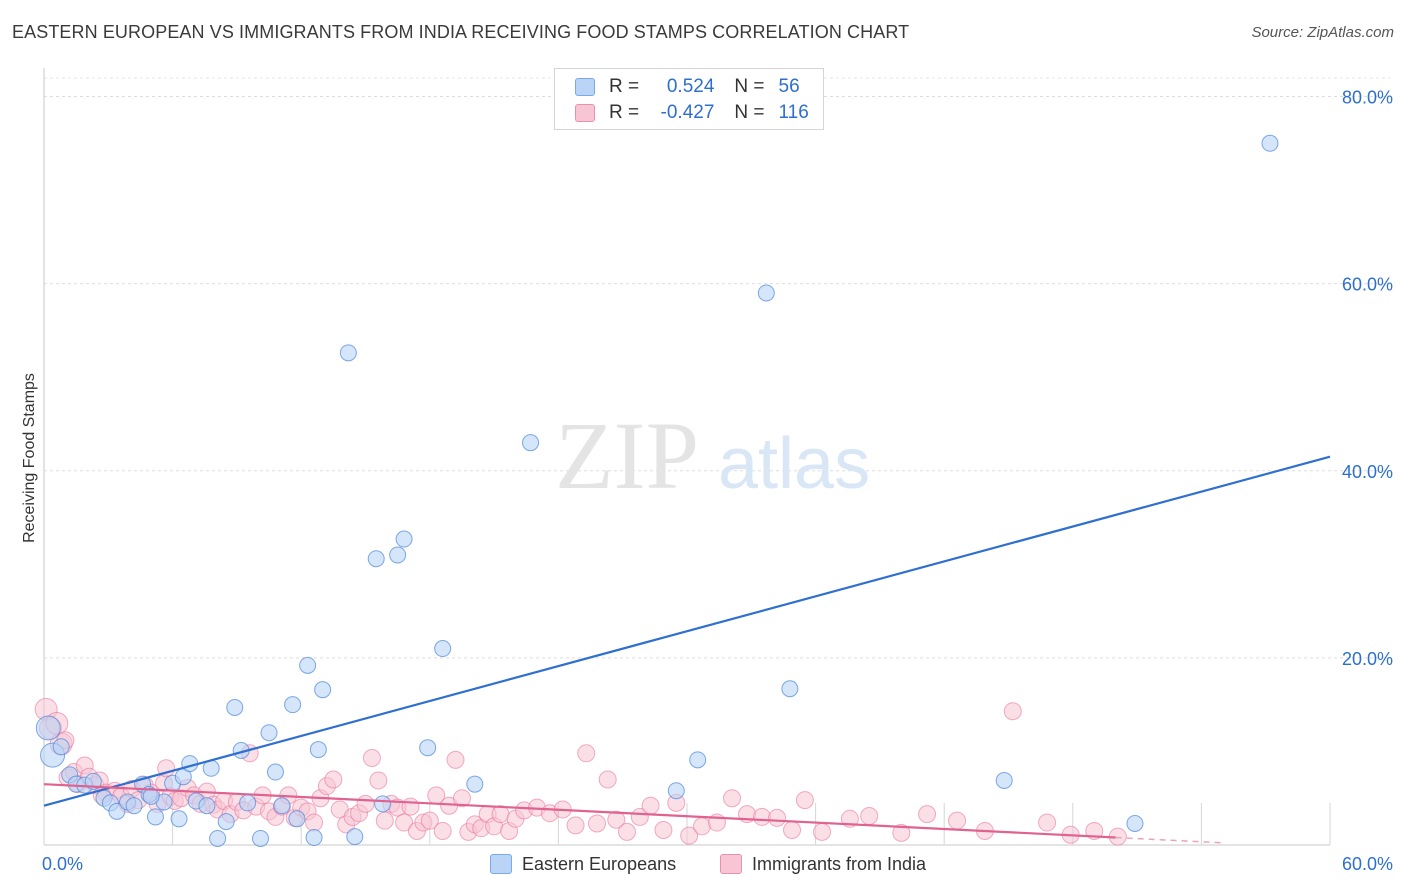 This screenshot has width=1406, height=892. What do you see at coordinates (583, 864) in the screenshot?
I see `bottom-legend-eastern-europeans: Eastern Europeans` at bounding box center [583, 864].